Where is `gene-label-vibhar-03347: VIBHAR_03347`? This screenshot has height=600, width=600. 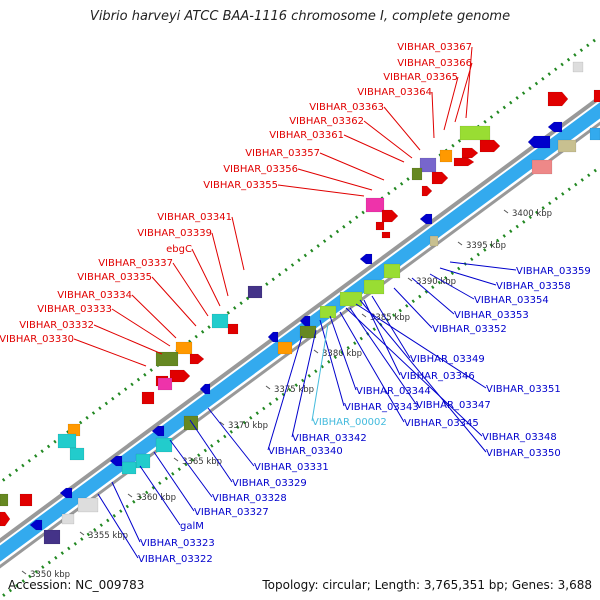
gene-label-vibhar-03347: VIBHAR_03347 is located at coordinates (453, 405).